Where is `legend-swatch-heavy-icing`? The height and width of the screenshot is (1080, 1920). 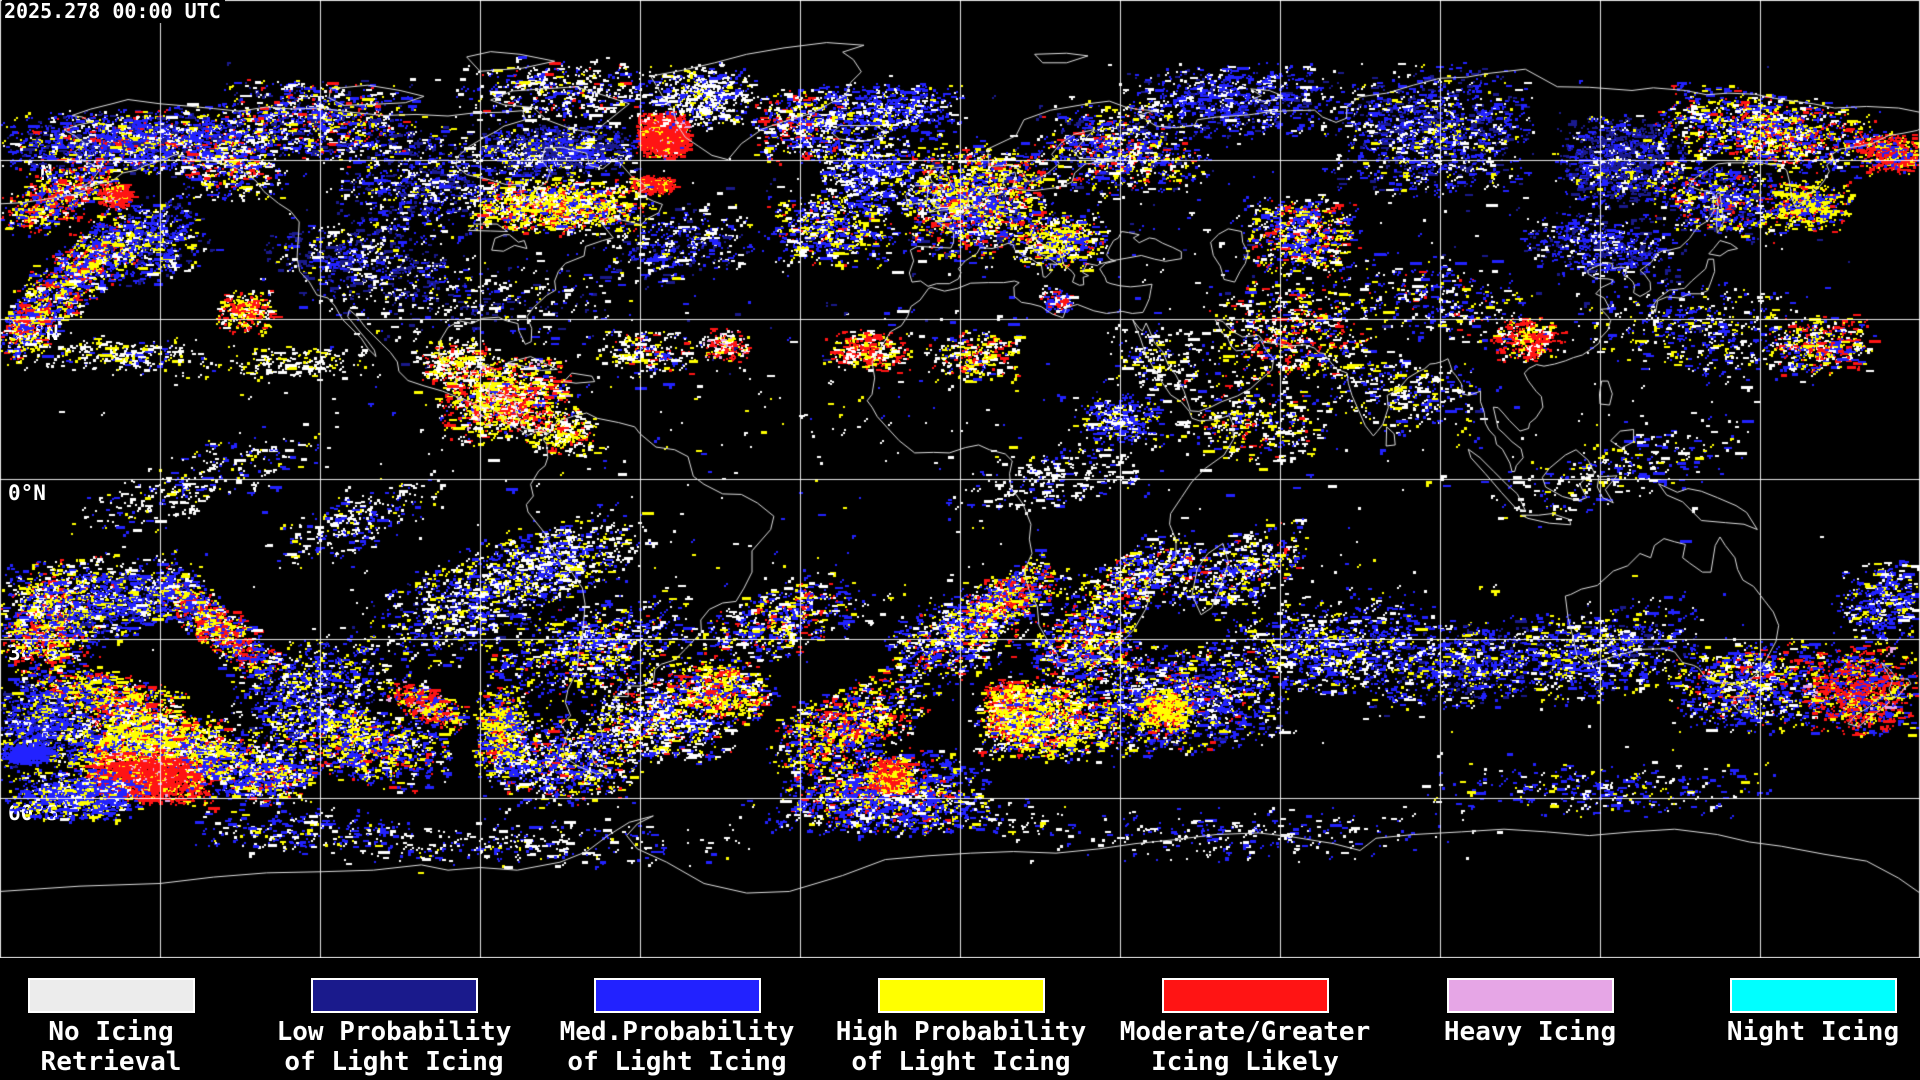
legend-swatch-heavy-icing is located at coordinates (1530, 995).